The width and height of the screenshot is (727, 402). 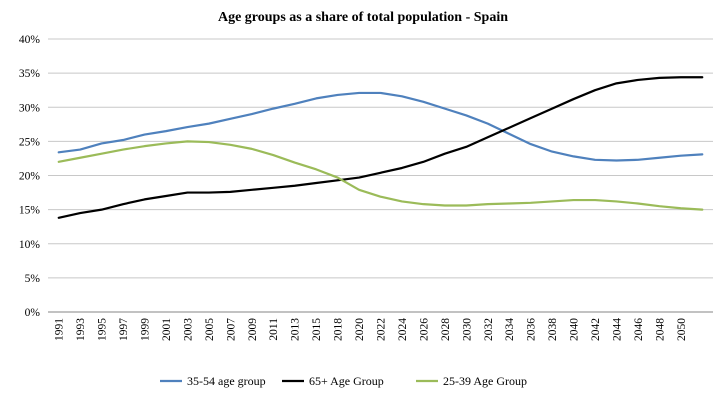 I want to click on y-tick-label: 10%, so click(x=30, y=245).